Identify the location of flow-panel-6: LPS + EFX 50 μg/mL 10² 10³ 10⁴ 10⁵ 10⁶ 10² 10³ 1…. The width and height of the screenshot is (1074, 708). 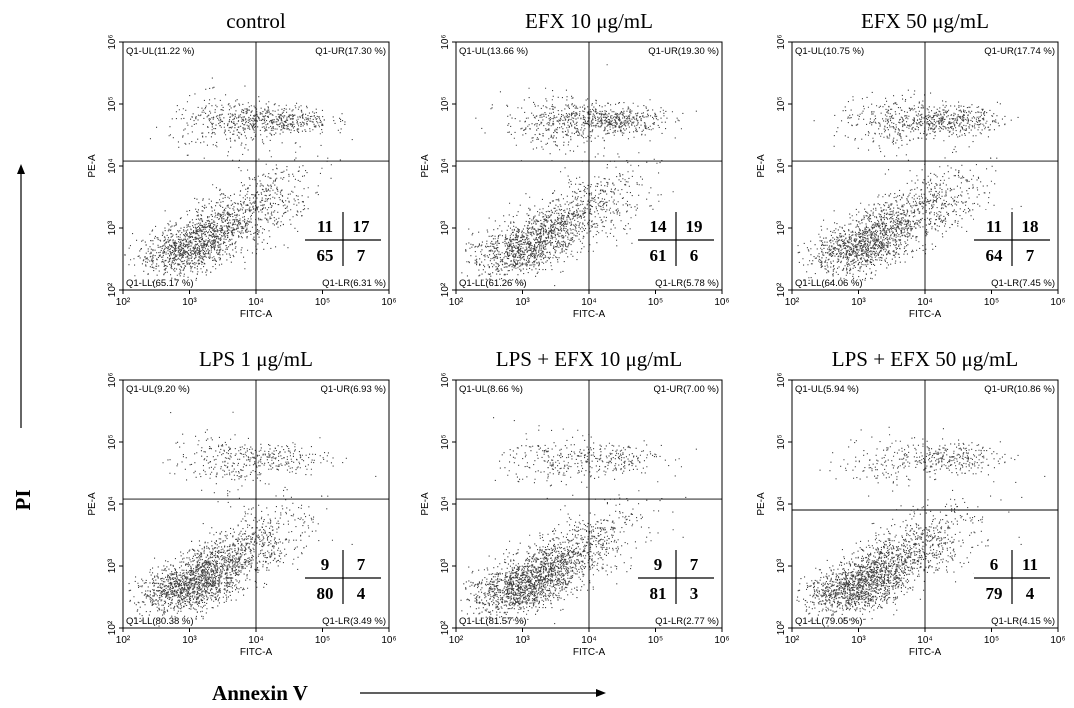
(911, 502).